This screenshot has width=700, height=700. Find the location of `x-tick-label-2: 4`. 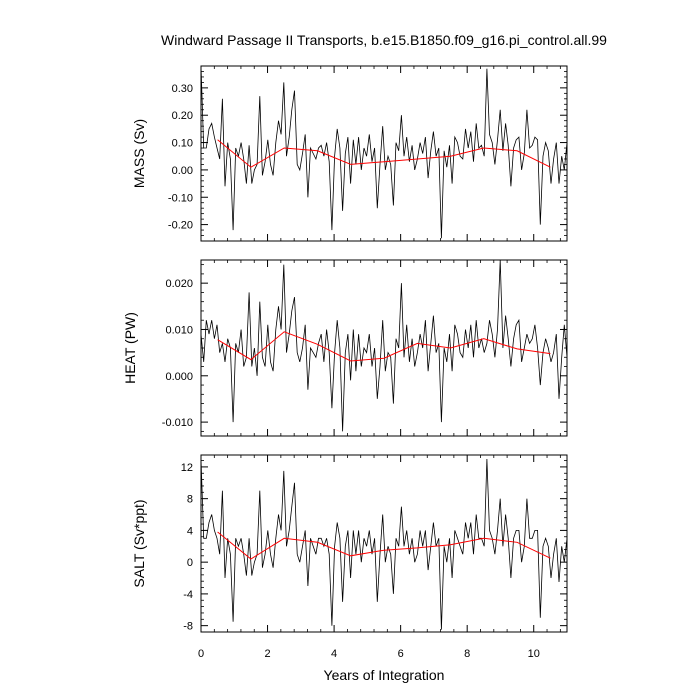

x-tick-label-2: 4 is located at coordinates (334, 654).